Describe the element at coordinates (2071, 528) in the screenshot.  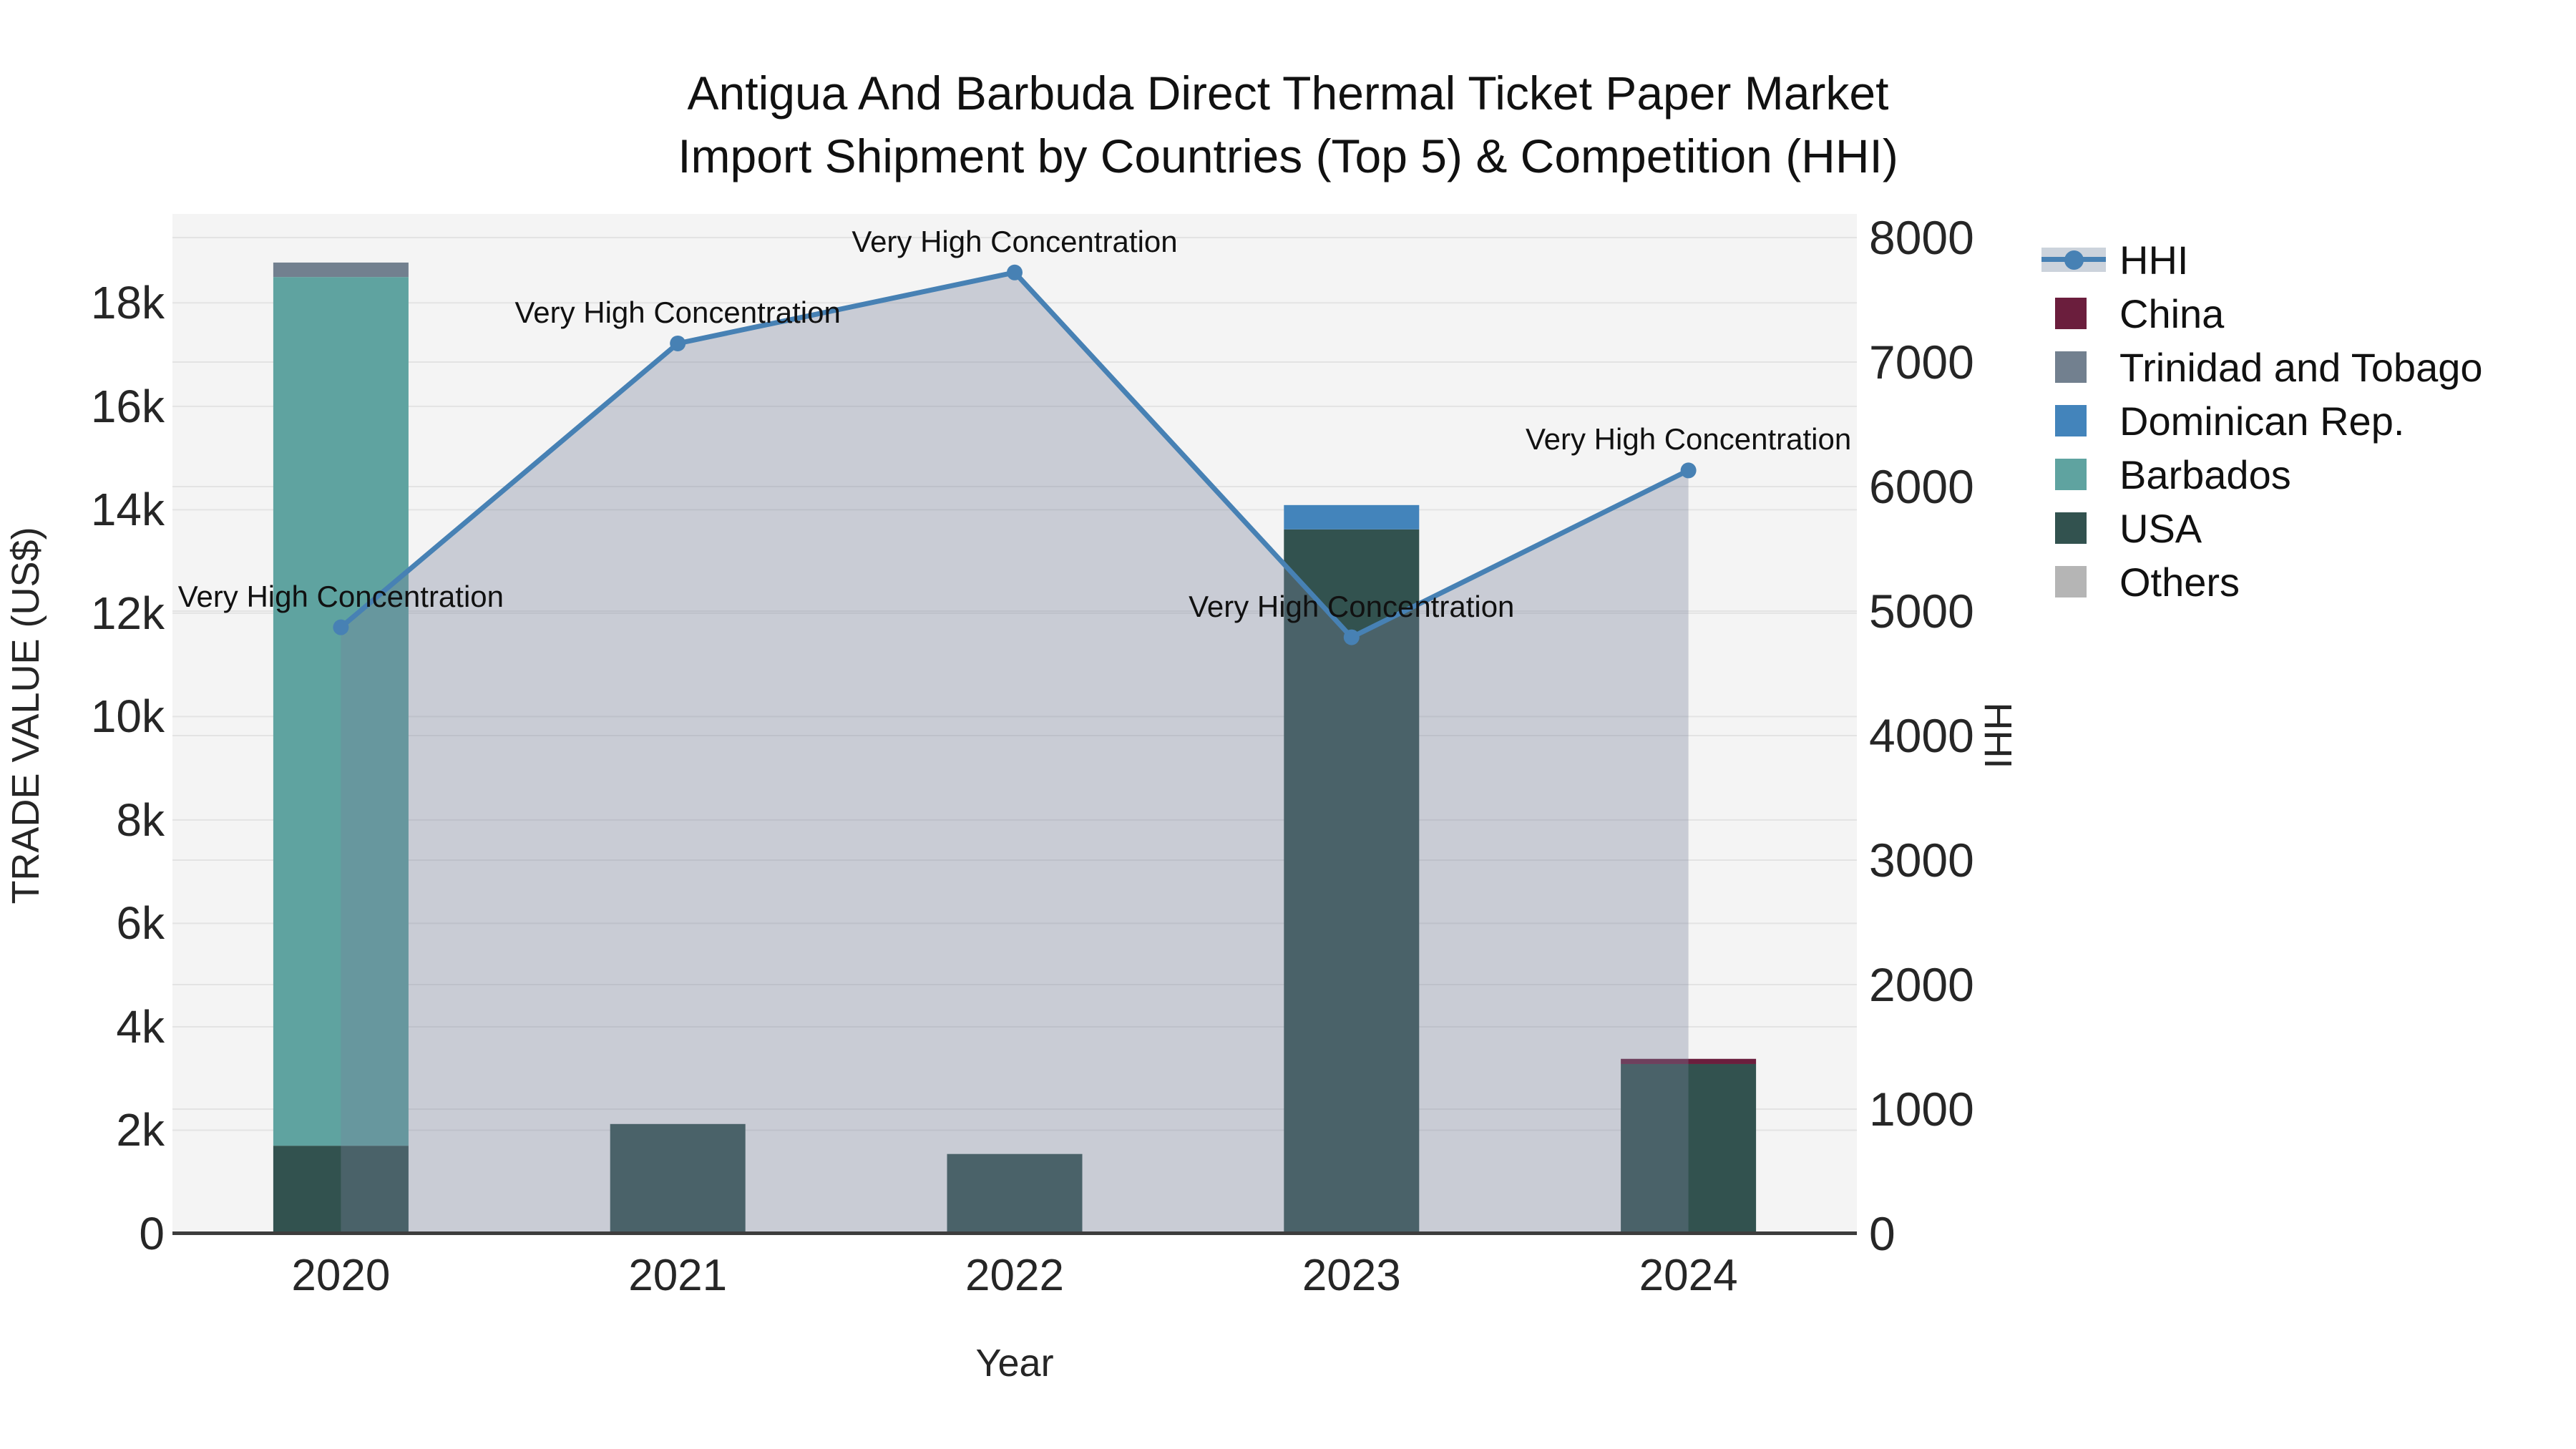
I see `legend-swatch-usa-icon` at that location.